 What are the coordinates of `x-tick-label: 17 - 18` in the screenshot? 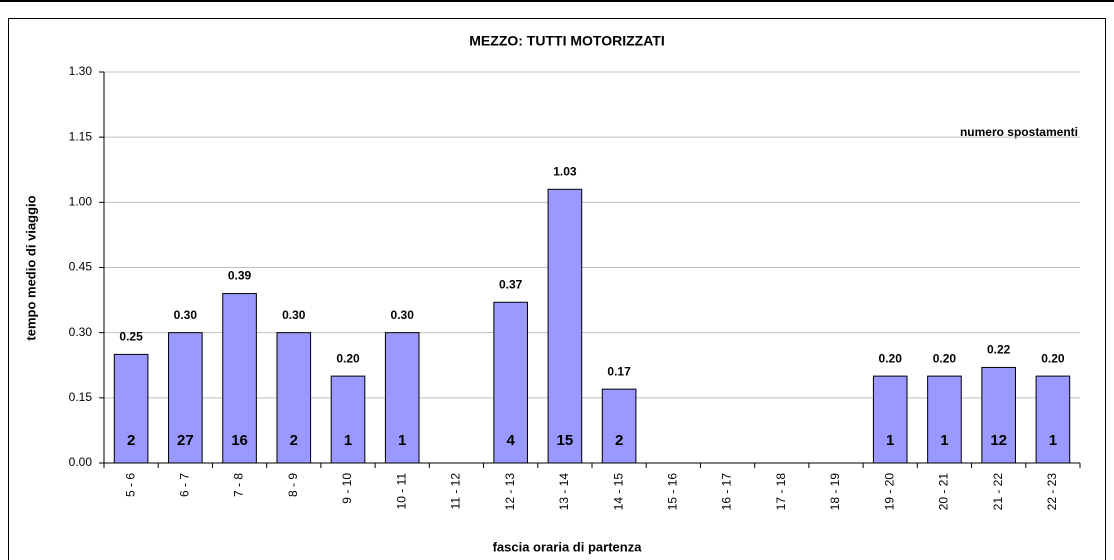 It's located at (781, 492).